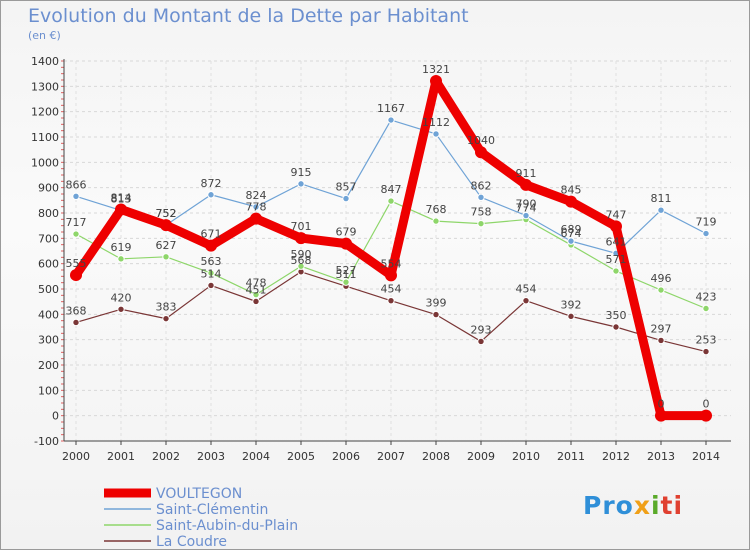 This screenshot has width=750, height=550. What do you see at coordinates (391, 289) in the screenshot?
I see `data-label: 454` at bounding box center [391, 289].